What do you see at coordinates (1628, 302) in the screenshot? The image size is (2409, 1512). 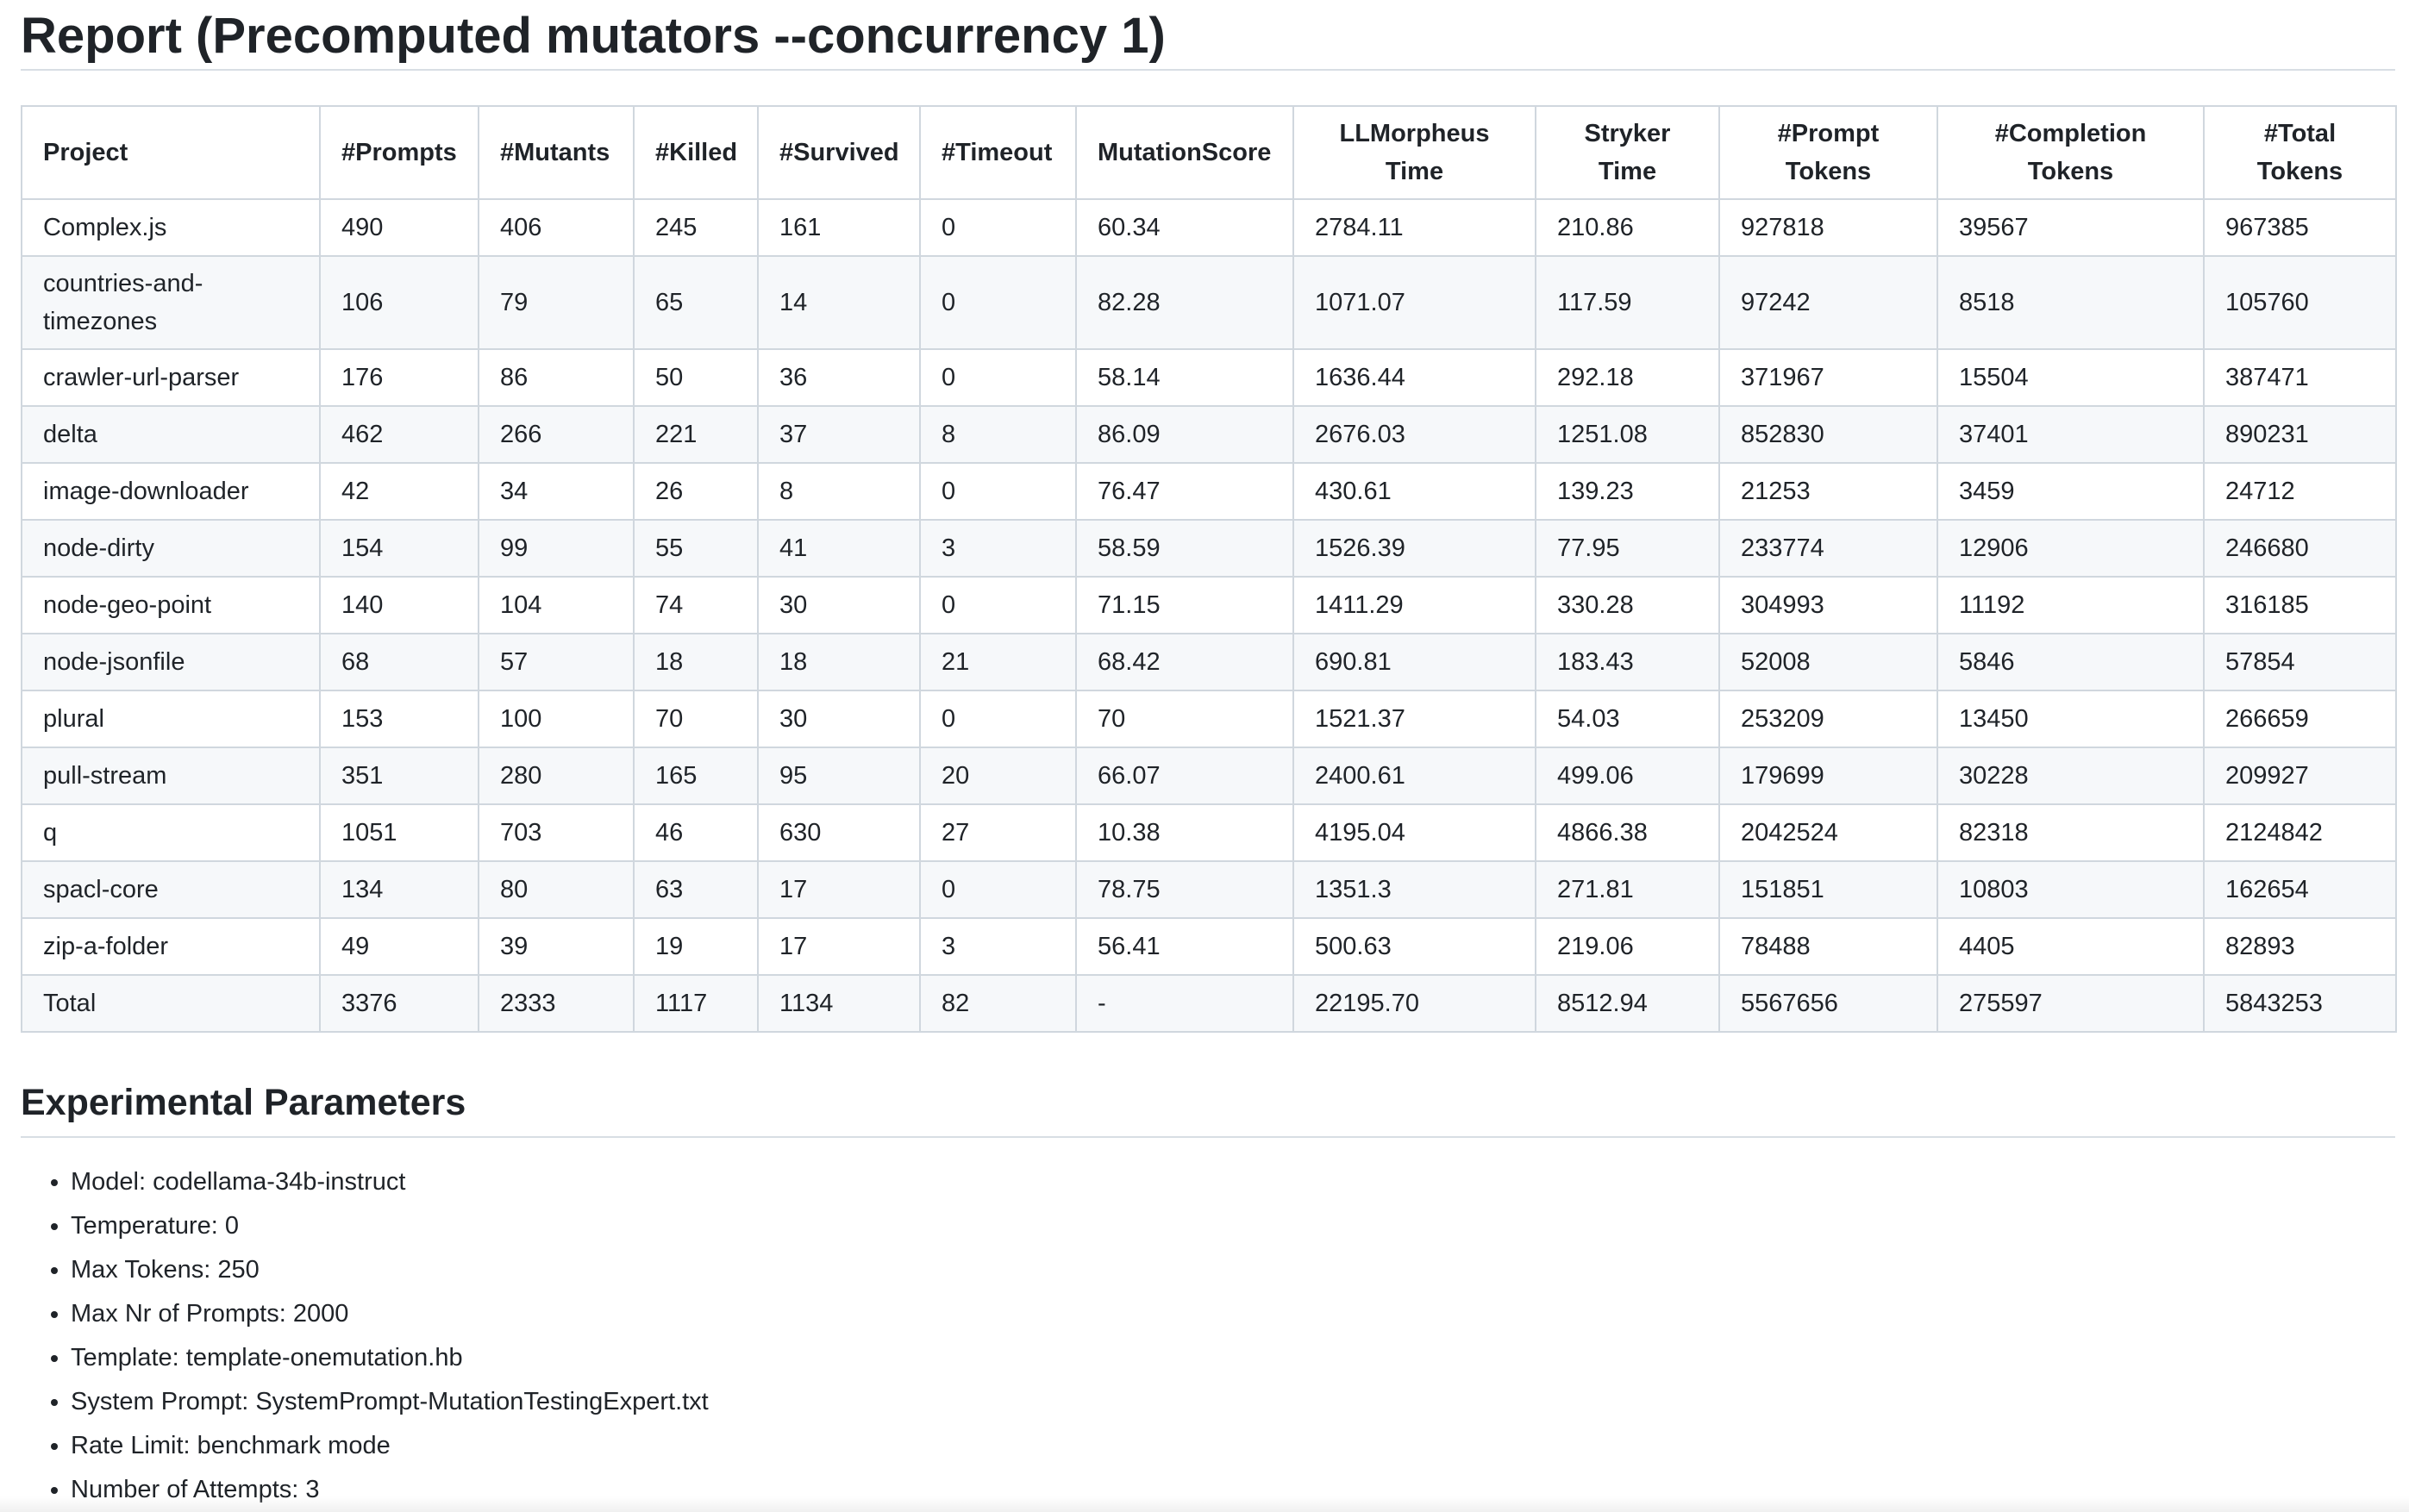 I see `table-cell: 117.59` at bounding box center [1628, 302].